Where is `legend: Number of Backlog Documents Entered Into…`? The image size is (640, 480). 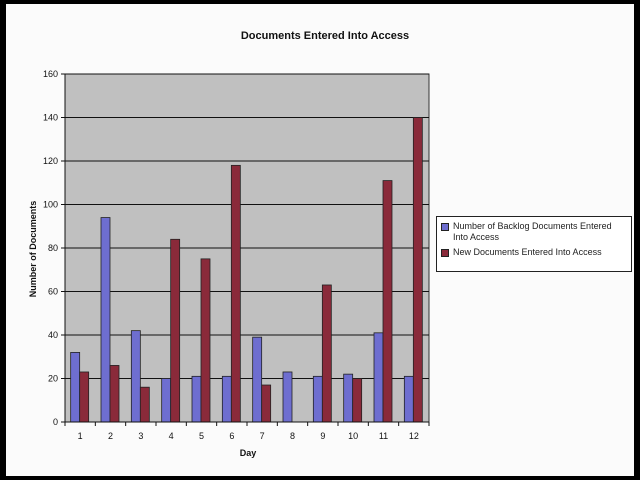 legend: Number of Backlog Documents Entered Into… is located at coordinates (534, 244).